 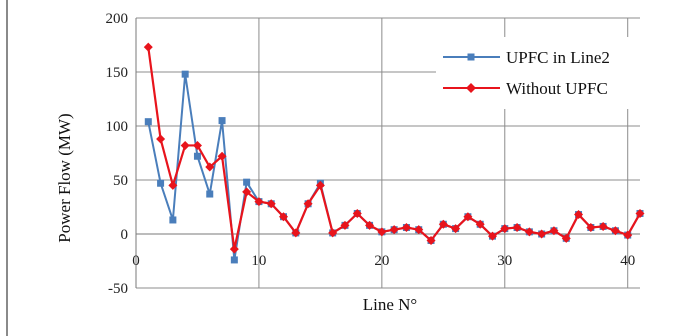 I want to click on x-tick-label: 40, so click(x=627, y=261).